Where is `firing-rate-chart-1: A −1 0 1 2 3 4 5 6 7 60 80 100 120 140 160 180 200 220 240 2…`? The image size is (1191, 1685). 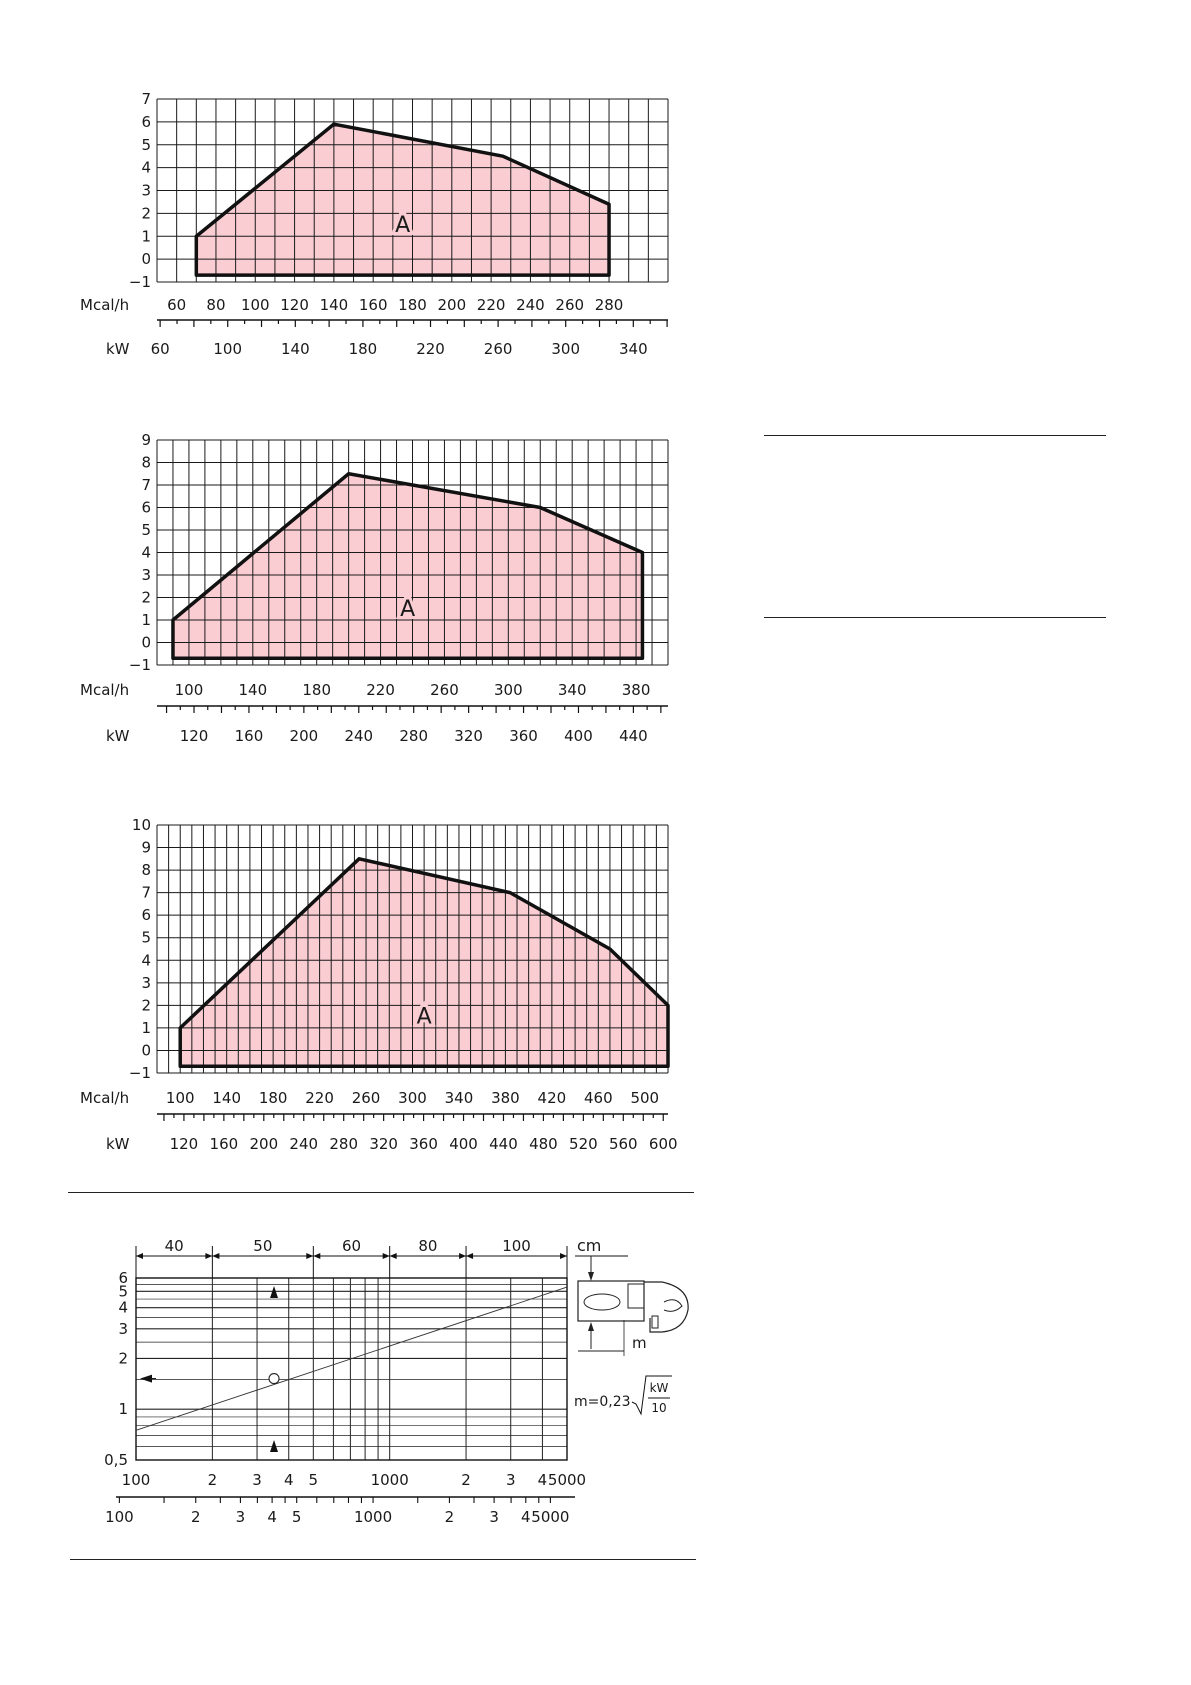
firing-rate-chart-1: A −1 0 1 2 3 4 5 6 7 60 80 100 120 140 160 180 200 220 240 2… is located at coordinates (374, 224).